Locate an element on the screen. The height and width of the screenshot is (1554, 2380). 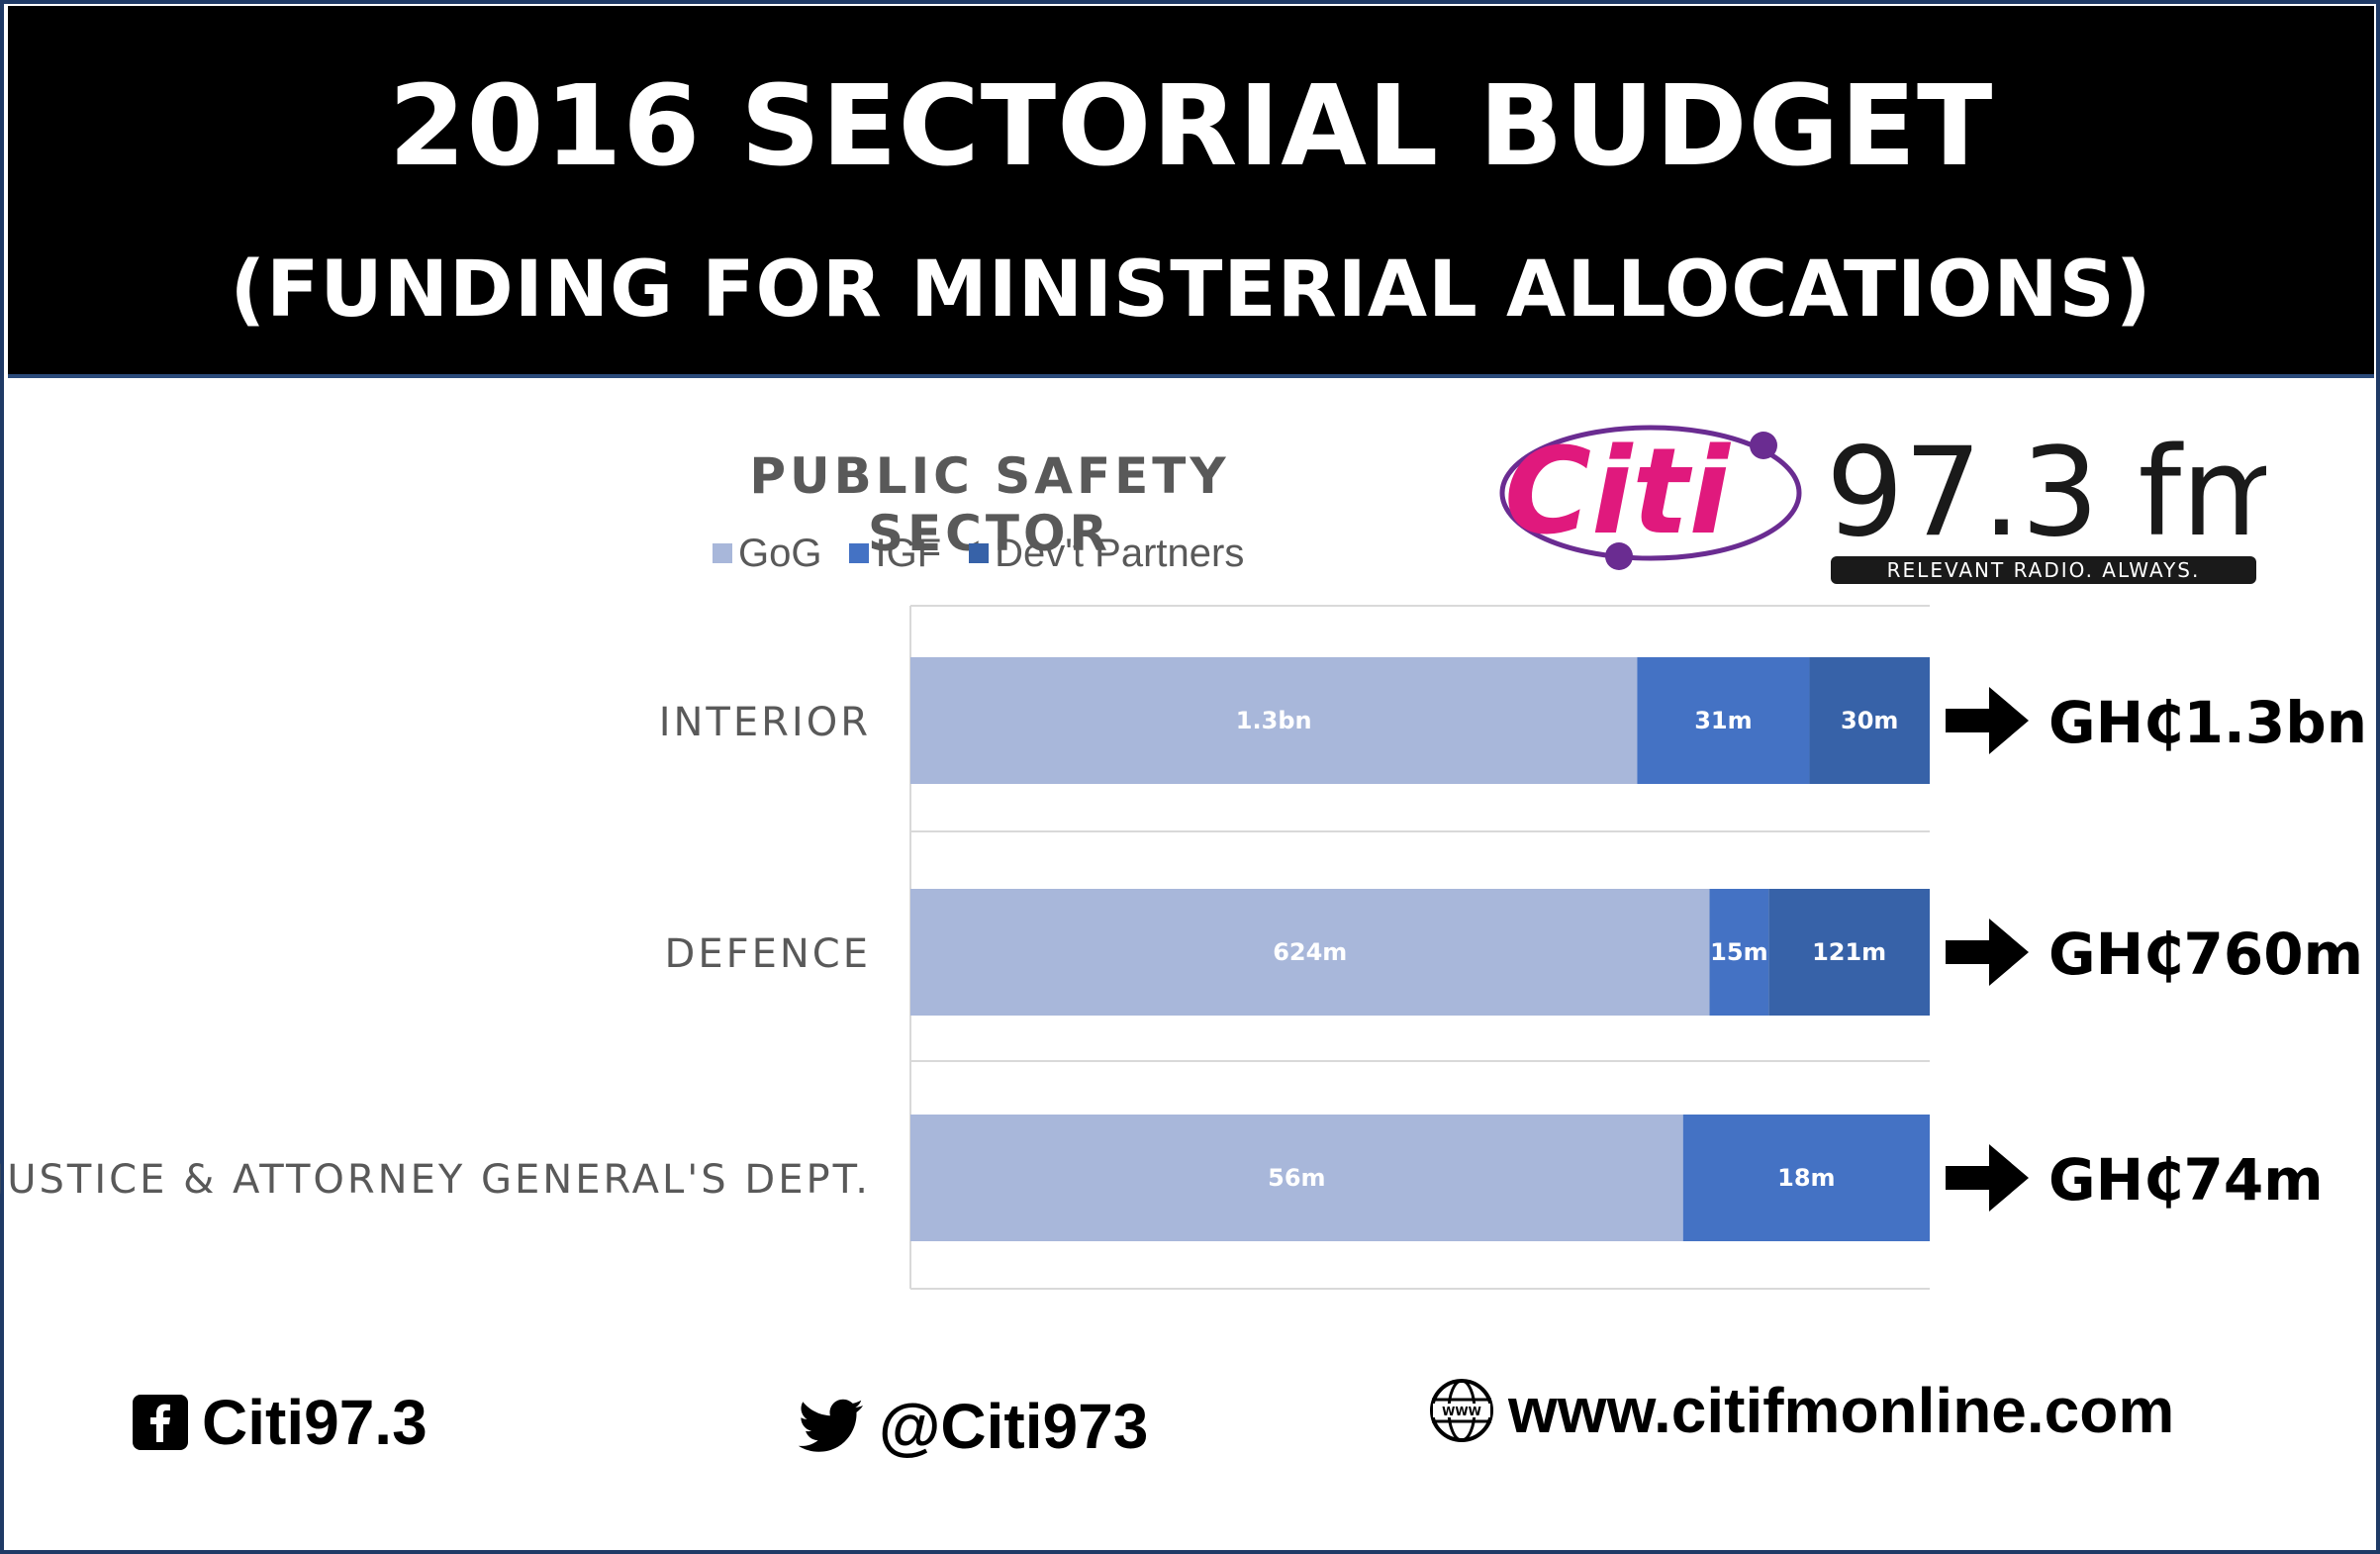
bar-row: INTERIOR 1.3bn 31m 30m GH₵1.3bn is located at coordinates (1513, 720).